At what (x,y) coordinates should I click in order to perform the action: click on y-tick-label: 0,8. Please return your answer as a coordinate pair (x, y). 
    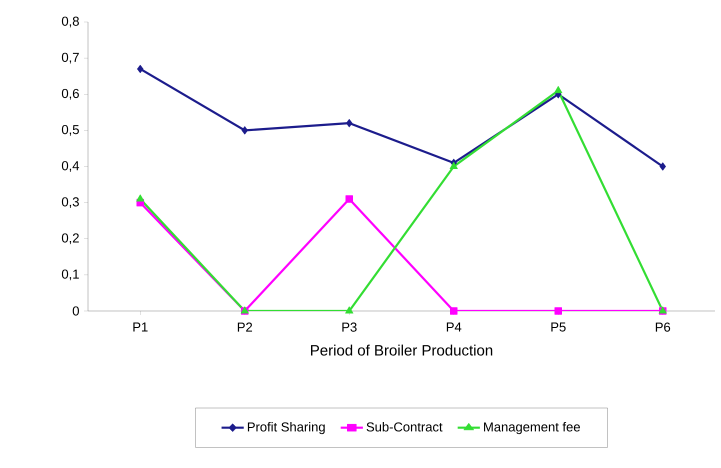
    Looking at the image, I should click on (70, 22).